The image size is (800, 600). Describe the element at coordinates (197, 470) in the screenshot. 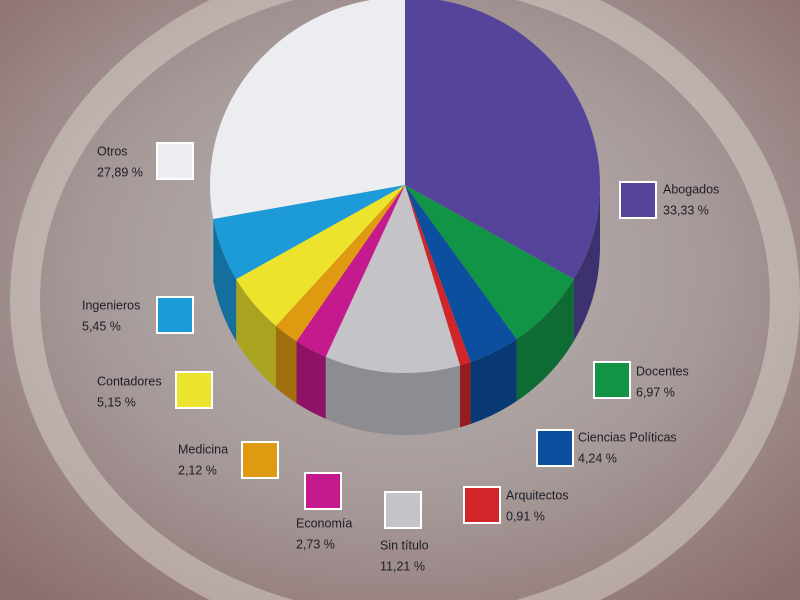

I see `value-label: 2,12 %` at that location.